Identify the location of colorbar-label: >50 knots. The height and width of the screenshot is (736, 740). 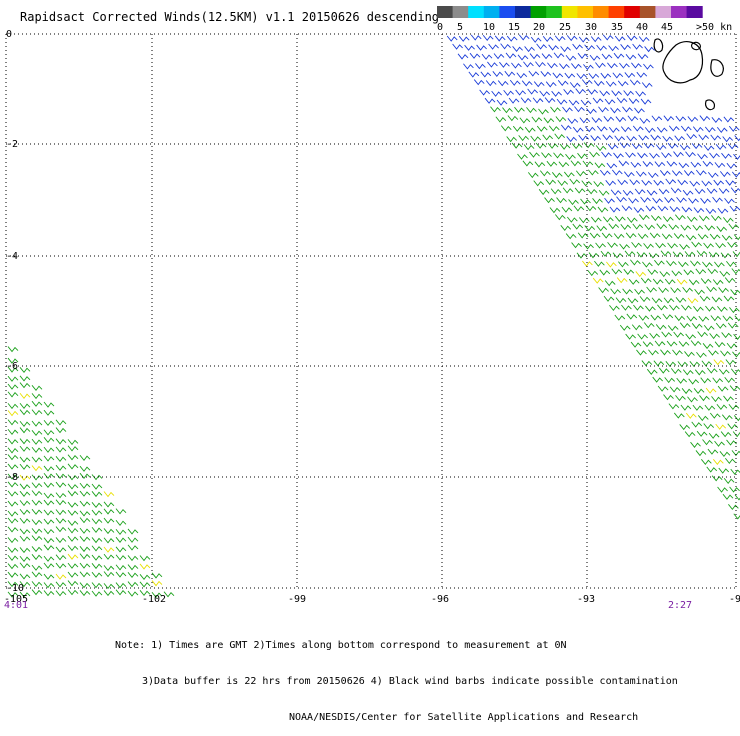
(714, 27).